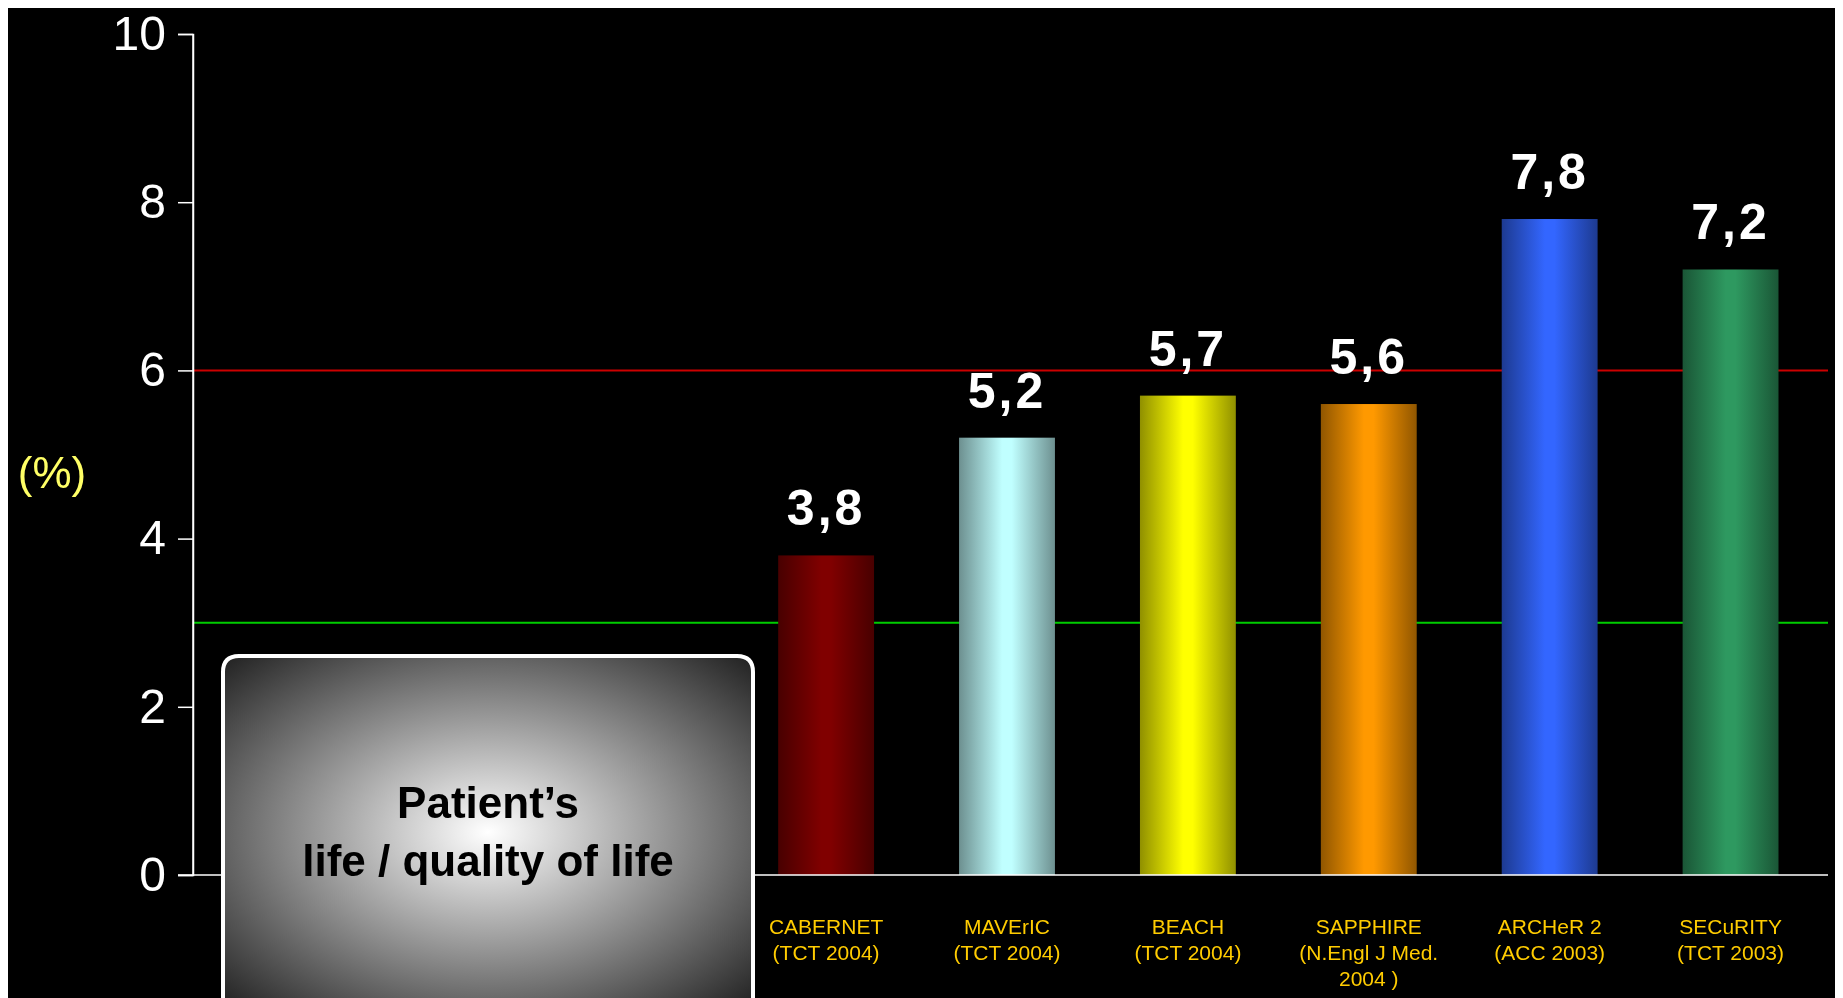 Image resolution: width=1843 pixels, height=998 pixels. Describe the element at coordinates (1007, 390) in the screenshot. I see `data-label: 5,2` at that location.